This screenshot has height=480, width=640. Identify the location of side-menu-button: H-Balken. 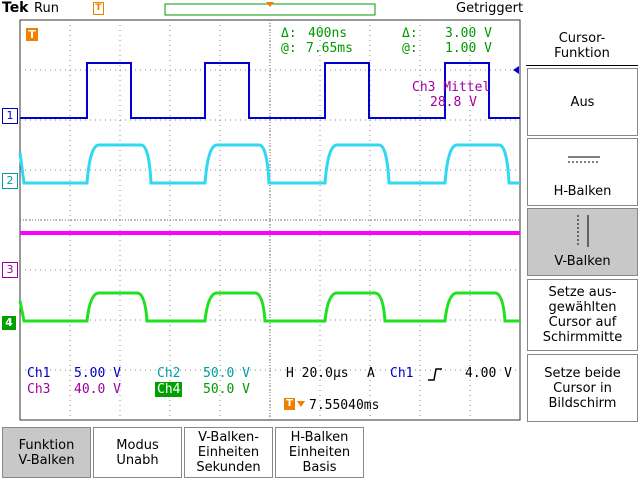
(582, 172).